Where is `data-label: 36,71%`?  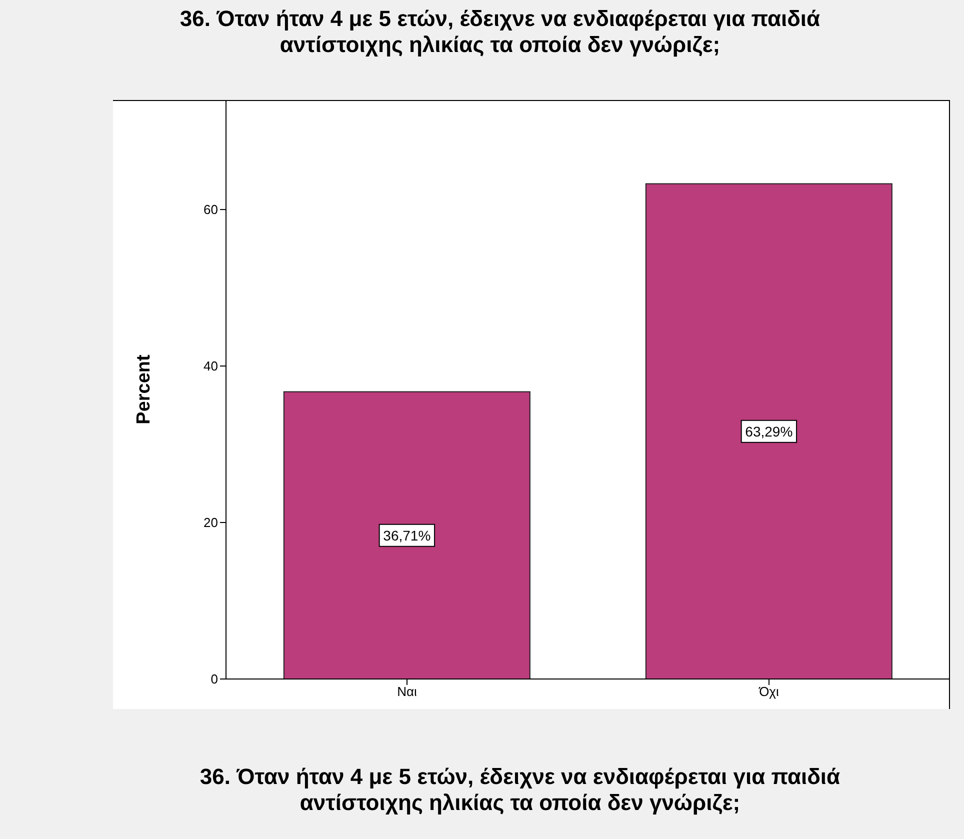 data-label: 36,71% is located at coordinates (407, 535).